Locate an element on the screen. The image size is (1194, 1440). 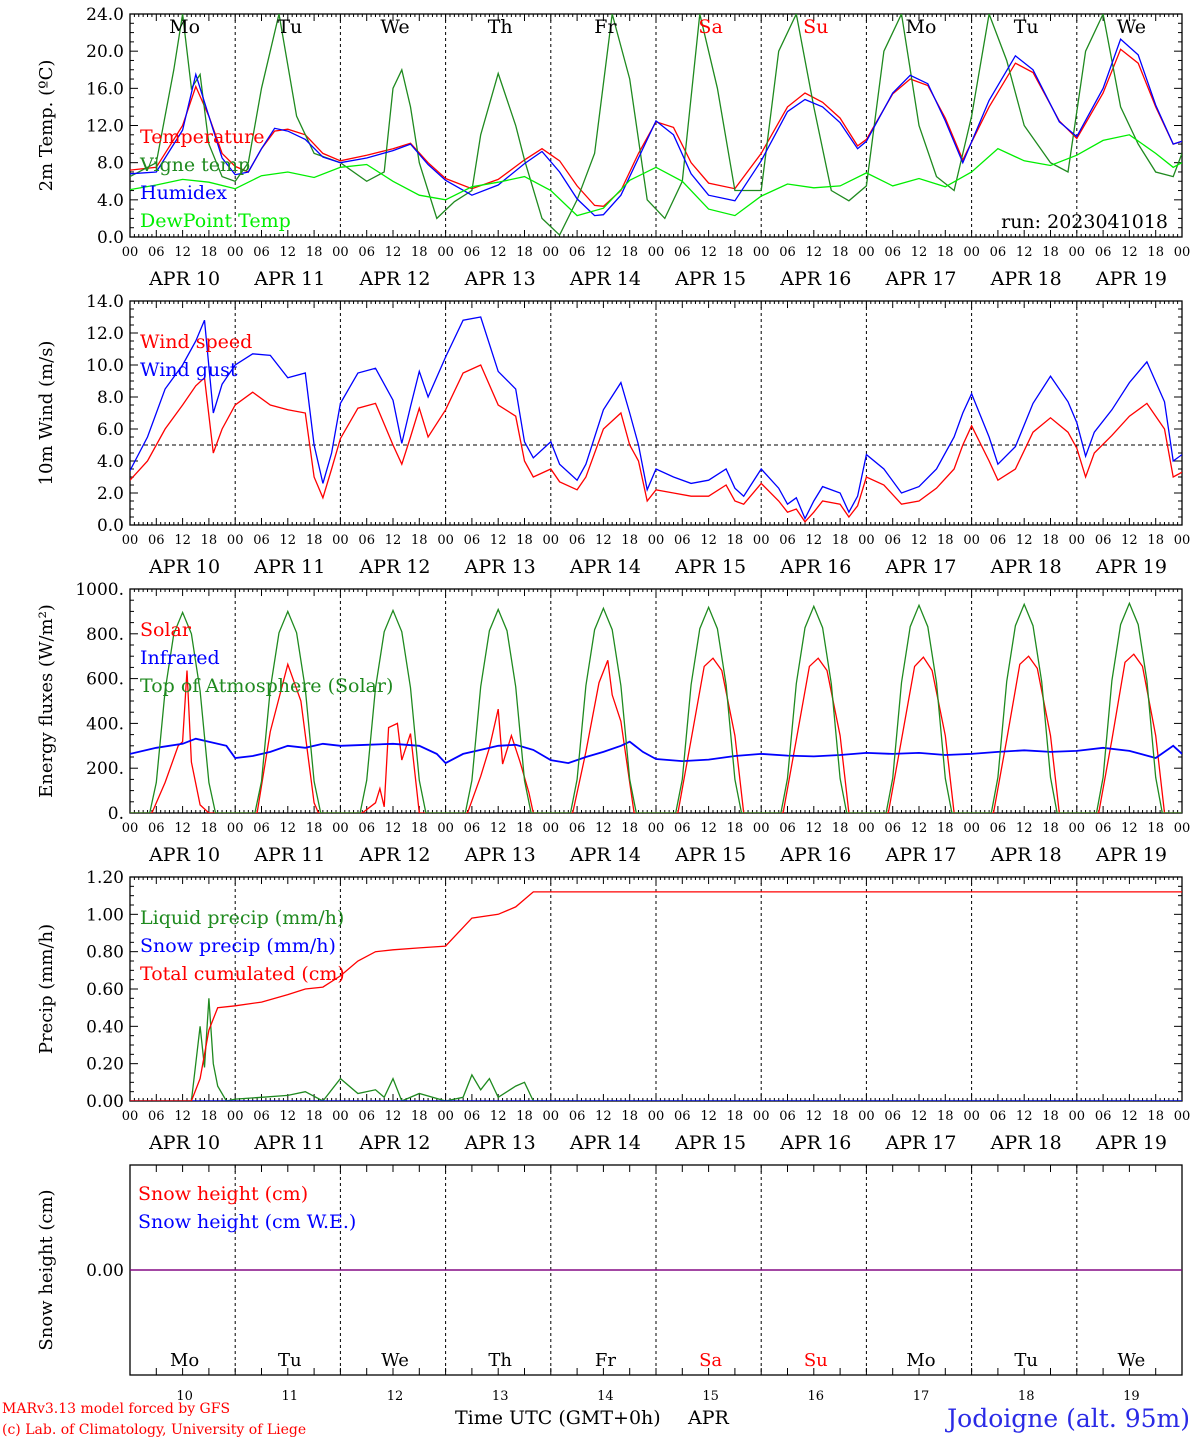
weekday-label: Th is located at coordinates (500, 27).